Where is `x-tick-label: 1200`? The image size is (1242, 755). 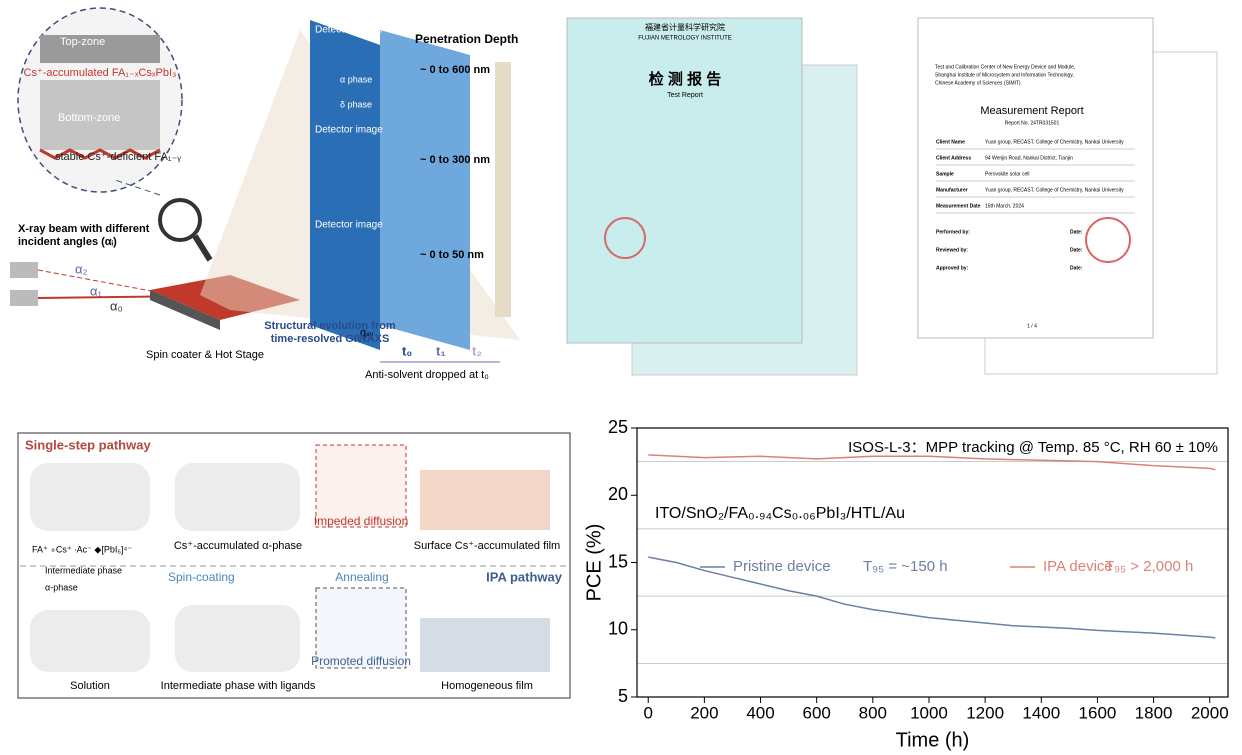 x-tick-label: 1200 is located at coordinates (985, 712).